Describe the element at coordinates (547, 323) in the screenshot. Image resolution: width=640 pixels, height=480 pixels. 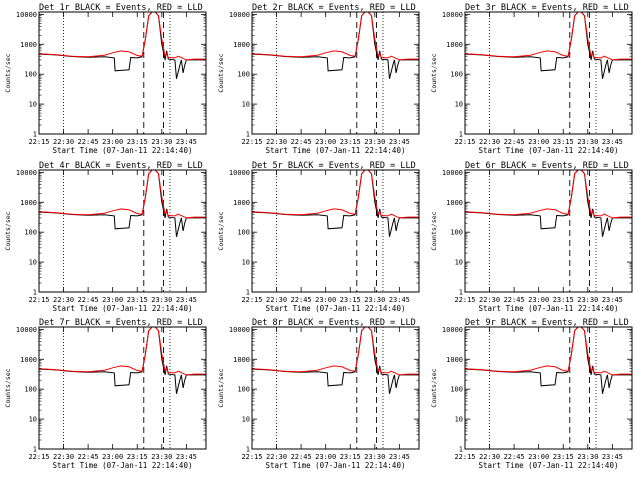
I see `panel-title: Det 9r BLACK = Events, RED = LLD` at that location.